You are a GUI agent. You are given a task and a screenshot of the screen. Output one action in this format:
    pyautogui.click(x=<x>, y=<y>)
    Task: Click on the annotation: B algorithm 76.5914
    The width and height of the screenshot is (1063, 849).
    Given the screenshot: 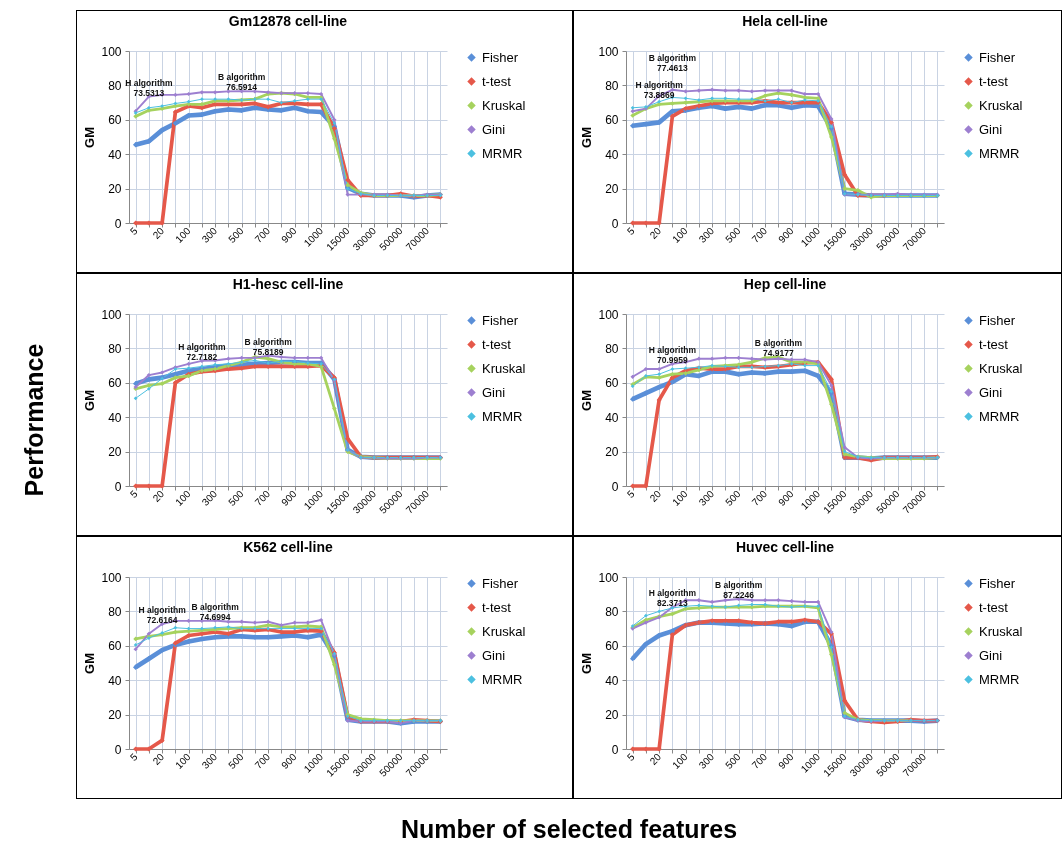 What is the action you would take?
    pyautogui.click(x=242, y=82)
    